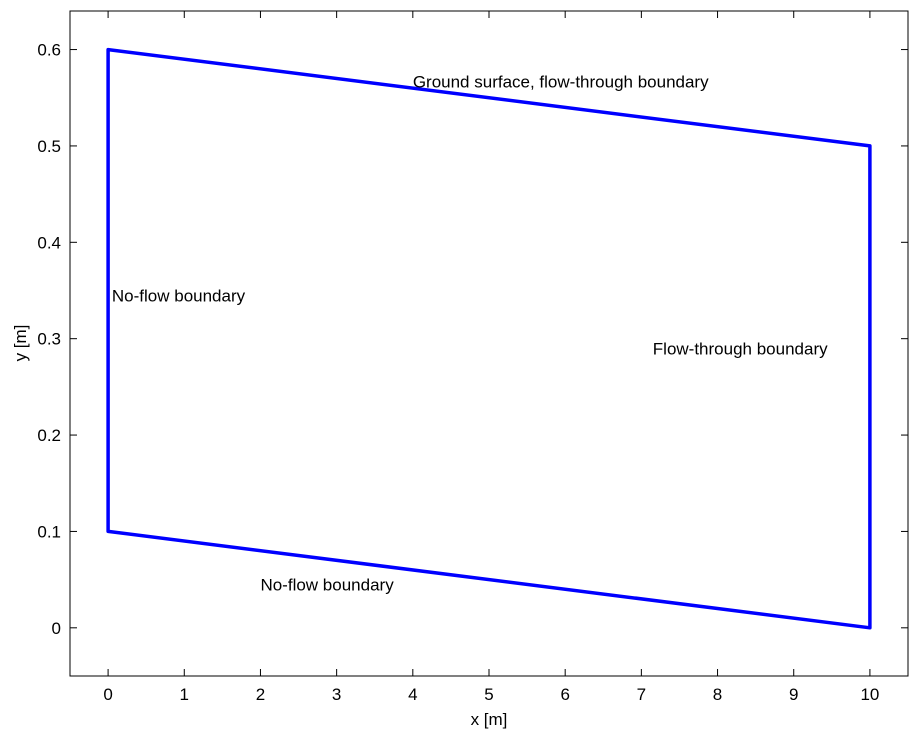 Image resolution: width=909 pixels, height=733 pixels. What do you see at coordinates (489, 719) in the screenshot?
I see `x-axis-label: x [m]` at bounding box center [489, 719].